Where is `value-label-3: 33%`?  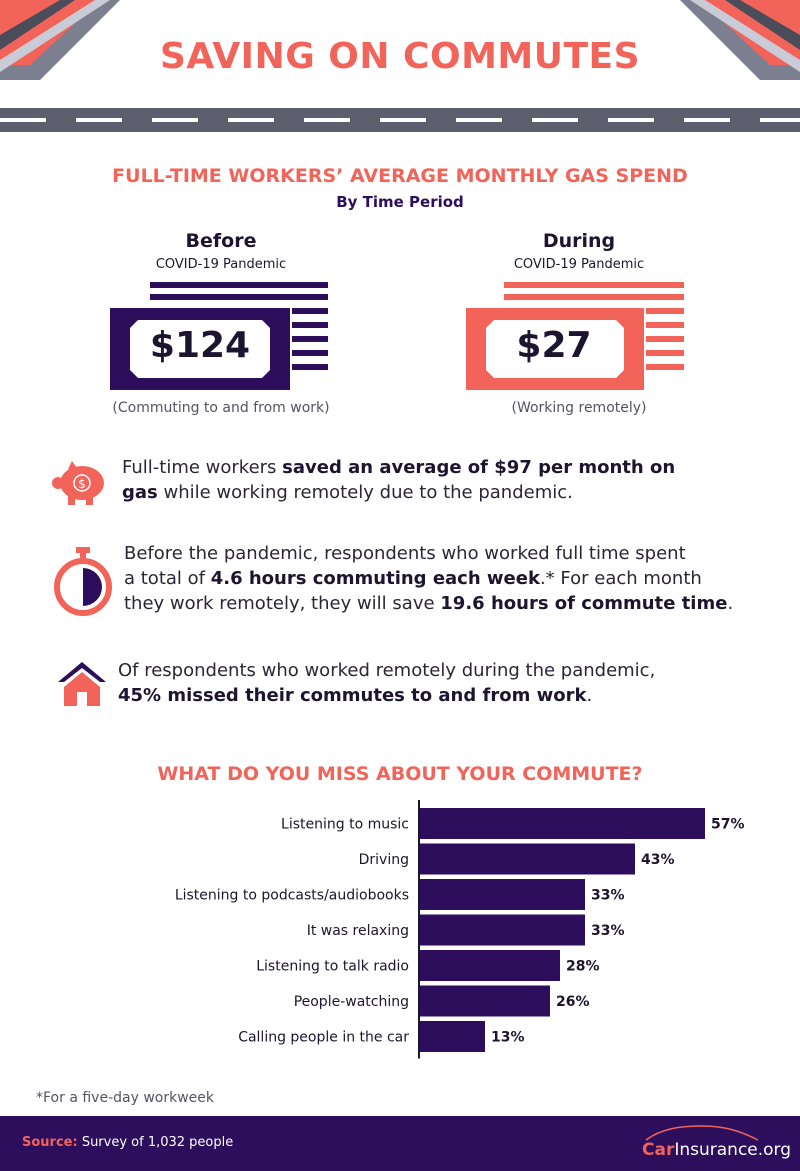 value-label-3: 33% is located at coordinates (608, 931).